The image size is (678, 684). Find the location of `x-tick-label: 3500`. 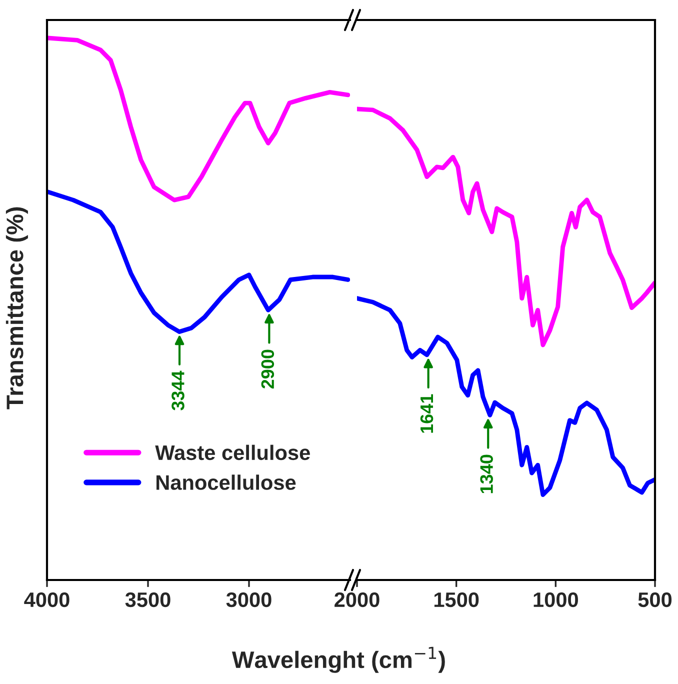

x-tick-label: 3500 is located at coordinates (147, 600).